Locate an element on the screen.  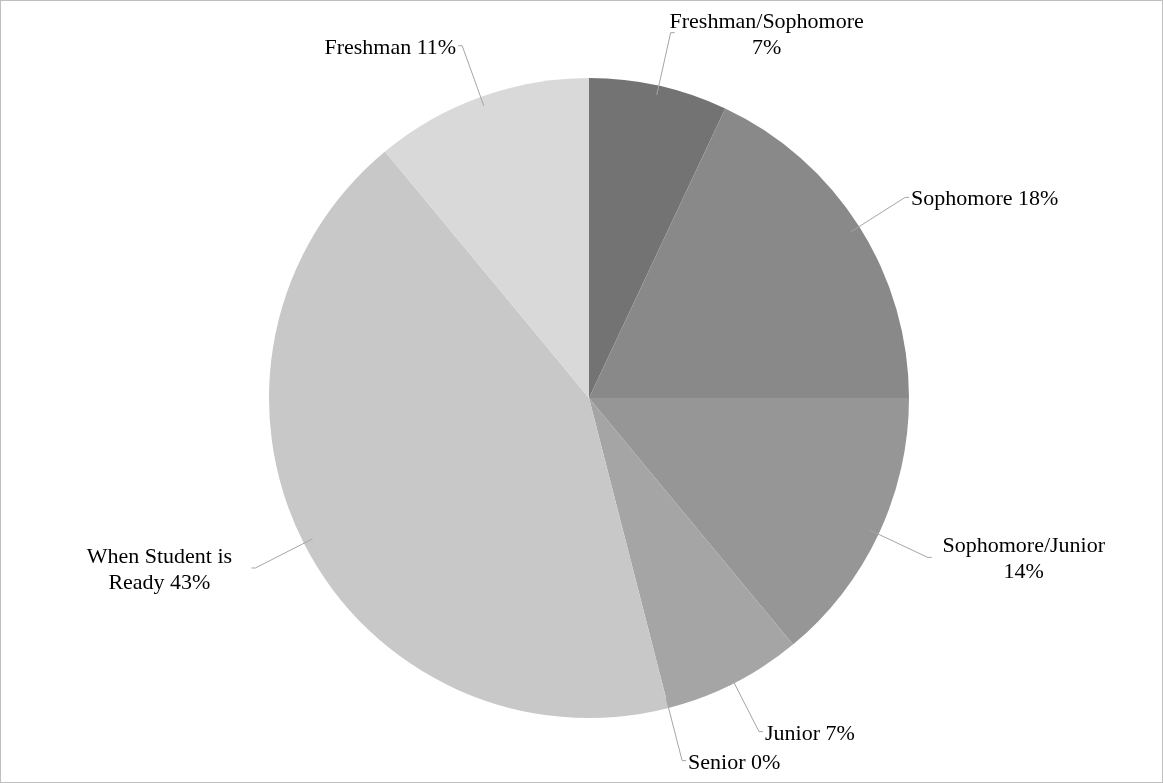
slice-label: Sophomore/Junior is located at coordinates (1024, 545).